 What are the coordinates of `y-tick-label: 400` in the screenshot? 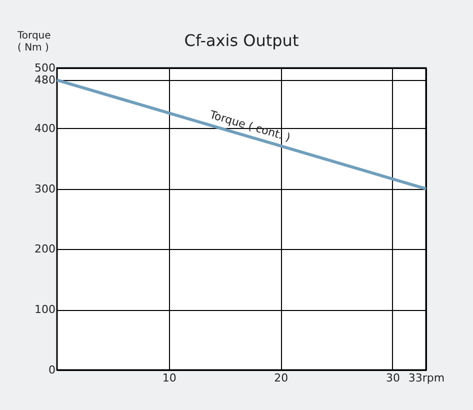 It's located at (45, 128).